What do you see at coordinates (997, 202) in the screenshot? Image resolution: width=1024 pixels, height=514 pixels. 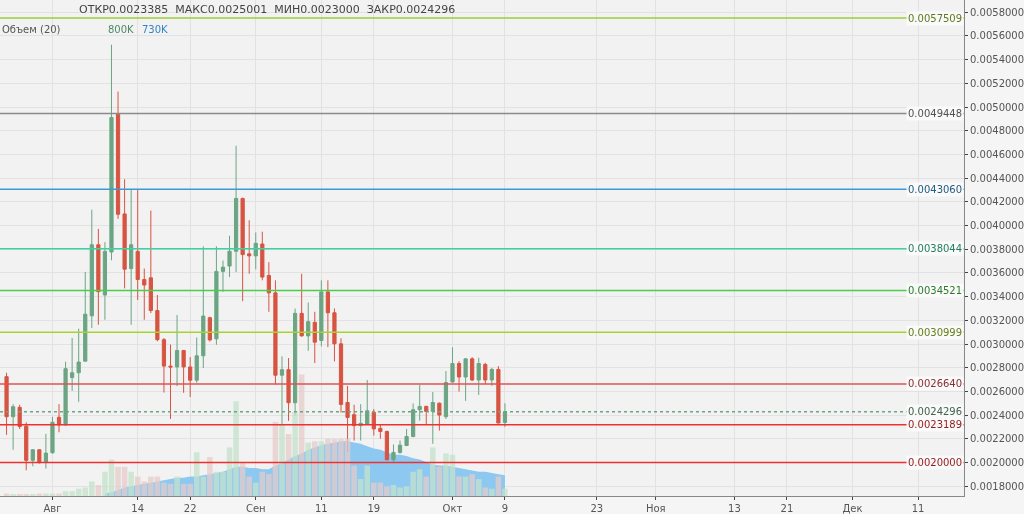 I see `y-tick-label: 0.0042000` at bounding box center [997, 202].